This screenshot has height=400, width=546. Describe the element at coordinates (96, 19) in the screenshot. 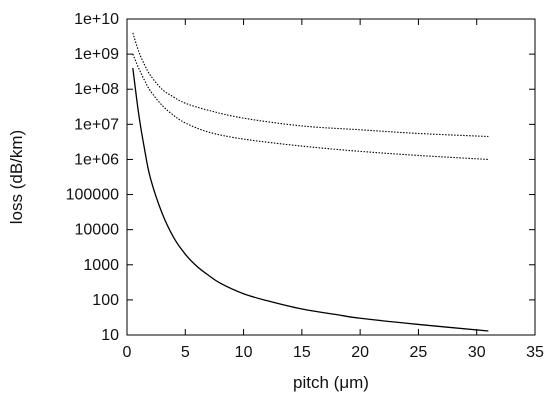

I see `y-tick-label: 1e+10` at that location.